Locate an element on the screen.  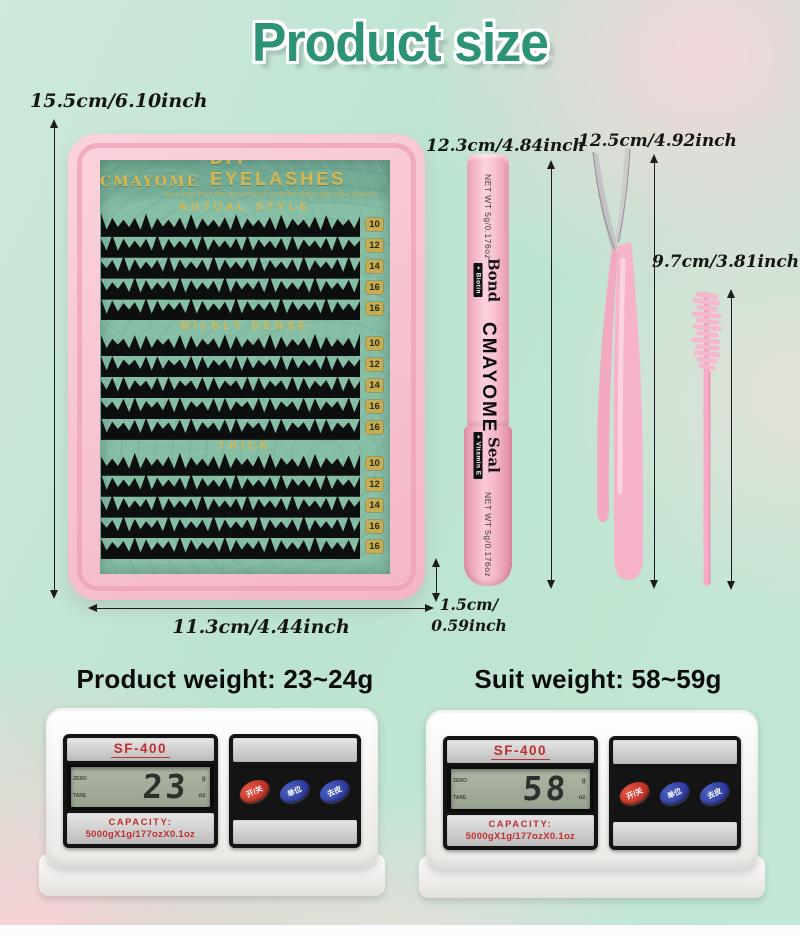
kitchen-scale-product: SF-400 ZERO TARE 23 g oz is located at coordinates (212, 802).